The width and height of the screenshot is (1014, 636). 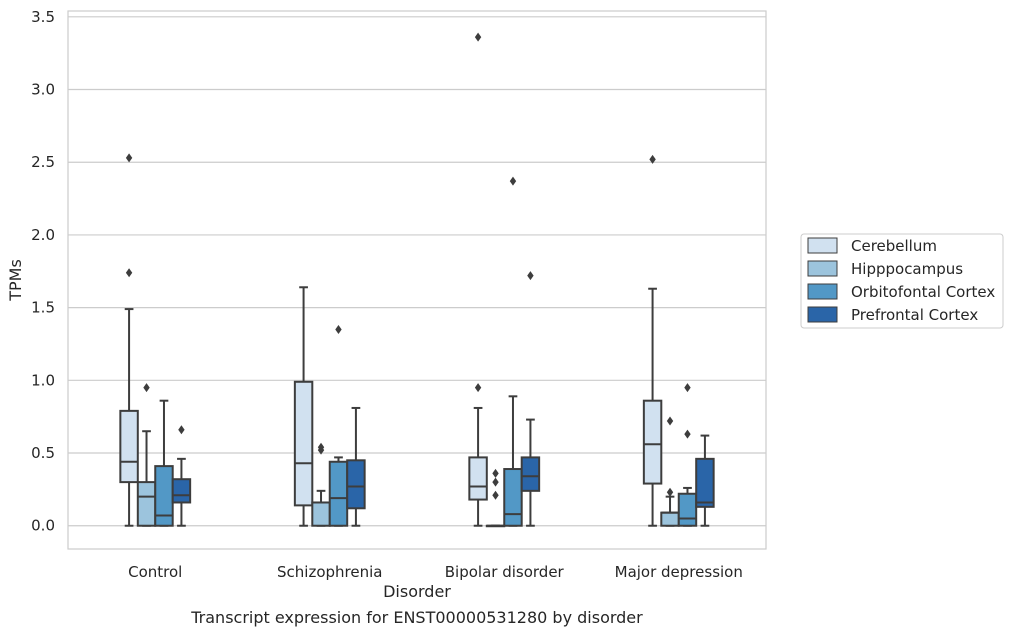 What do you see at coordinates (43, 90) in the screenshot?
I see `y-tick-label: 3.0` at bounding box center [43, 90].